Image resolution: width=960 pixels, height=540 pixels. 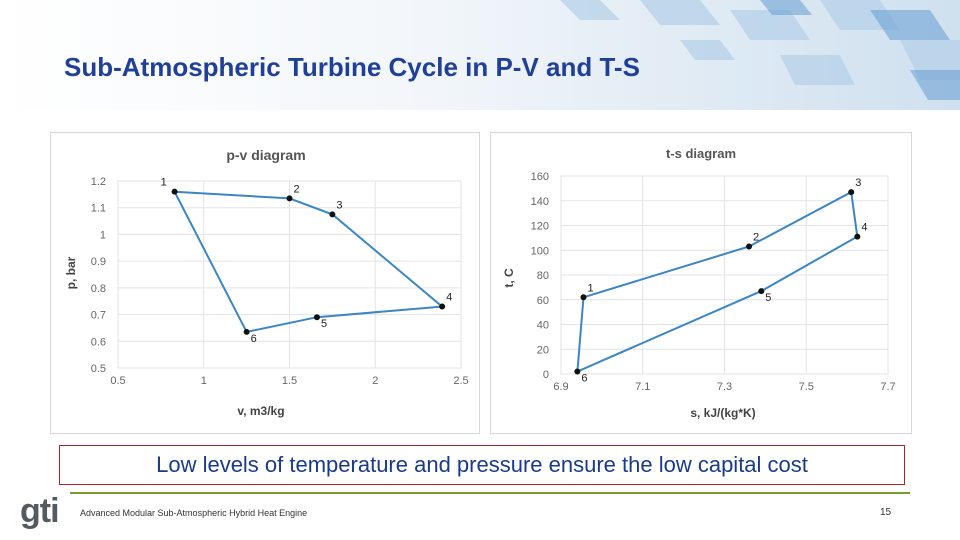 What do you see at coordinates (584, 379) in the screenshot?
I see `ts-point-label-6: 6` at bounding box center [584, 379].